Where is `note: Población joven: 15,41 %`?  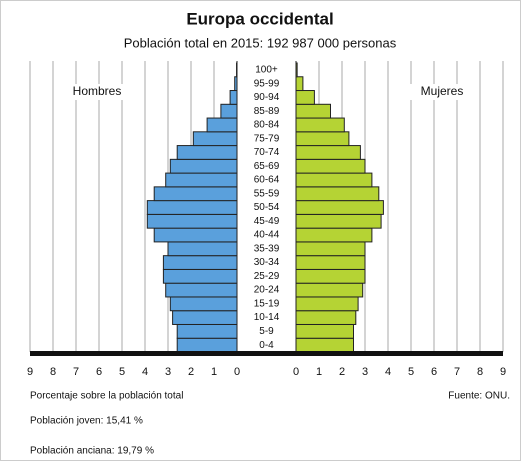 note: Población joven: 15,41 % is located at coordinates (86, 421).